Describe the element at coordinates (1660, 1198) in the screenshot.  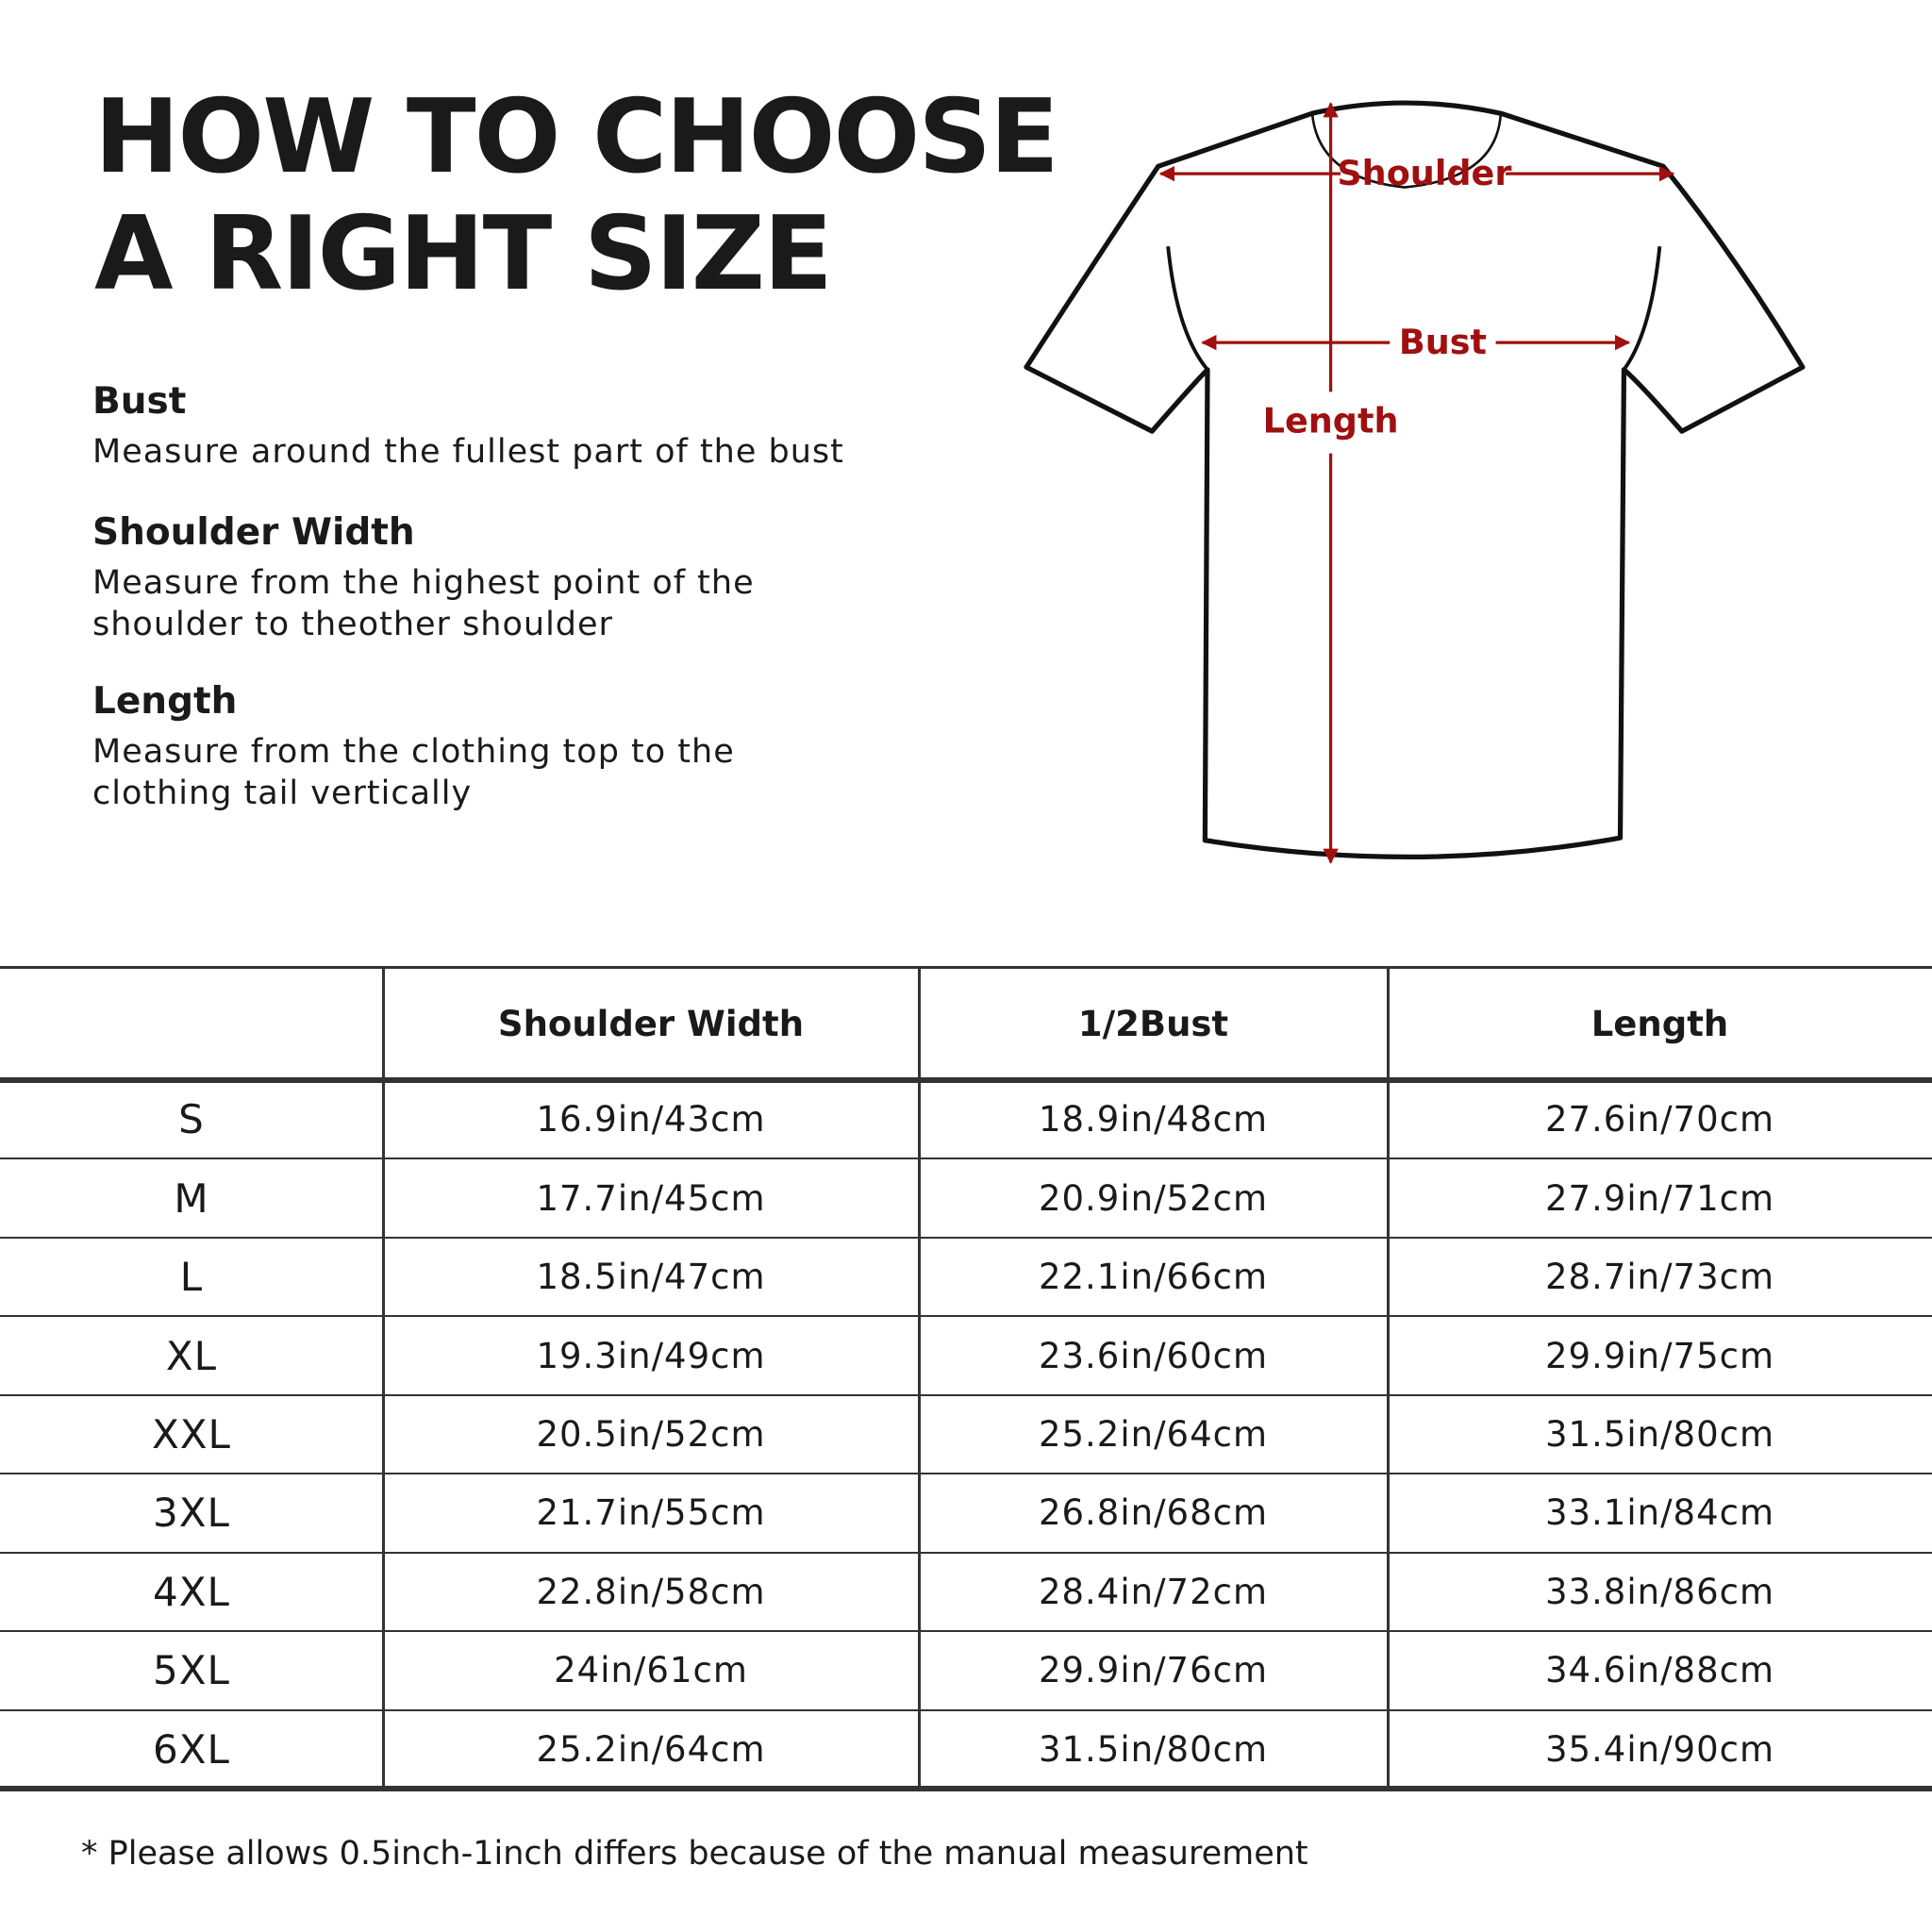
I see `table-cell: 27.9in/71cm` at that location.